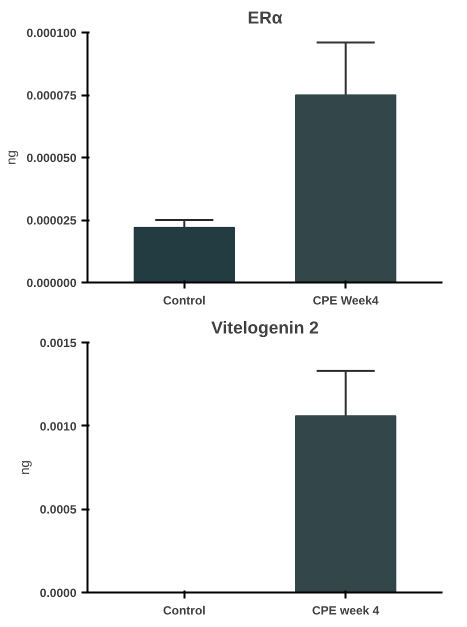  Describe the element at coordinates (51, 283) in the screenshot. I see `y-tick-label: 0.000000` at that location.